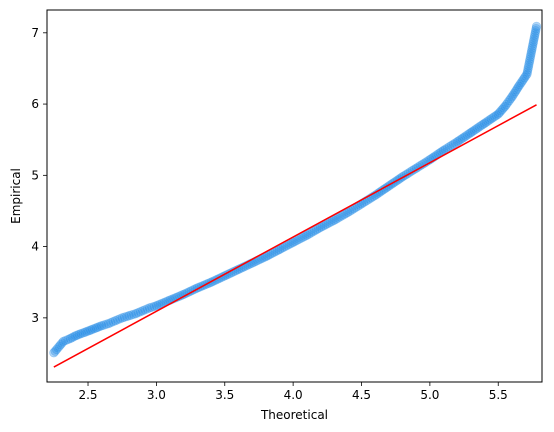 This screenshot has width=554, height=432. Describe the element at coordinates (35, 33) in the screenshot. I see `y-tick-label: 7` at that location.